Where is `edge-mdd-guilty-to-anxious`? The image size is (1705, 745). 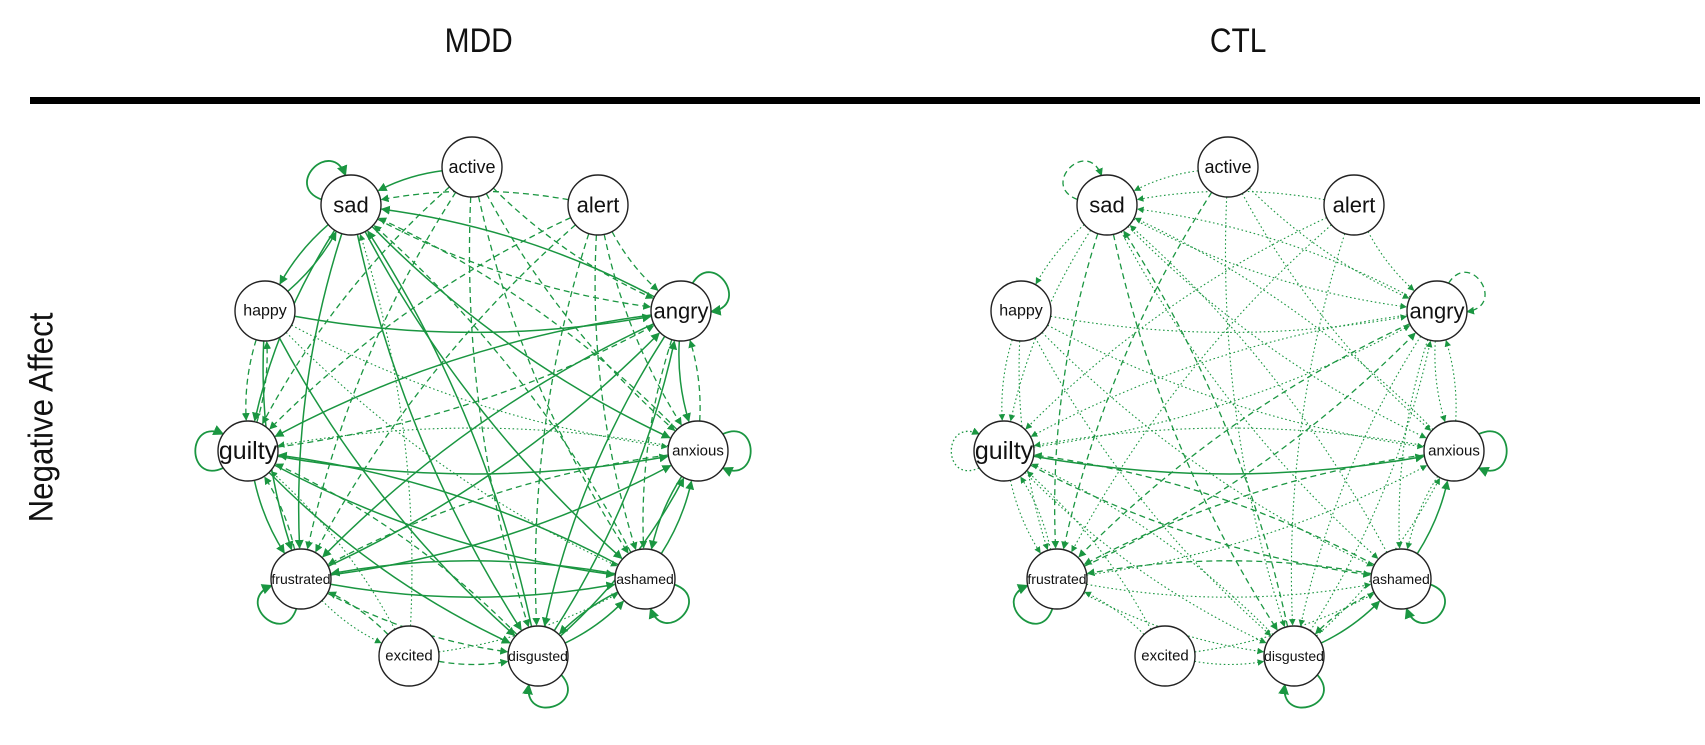 edge-mdd-guilty-to-anxious is located at coordinates (473, 464).